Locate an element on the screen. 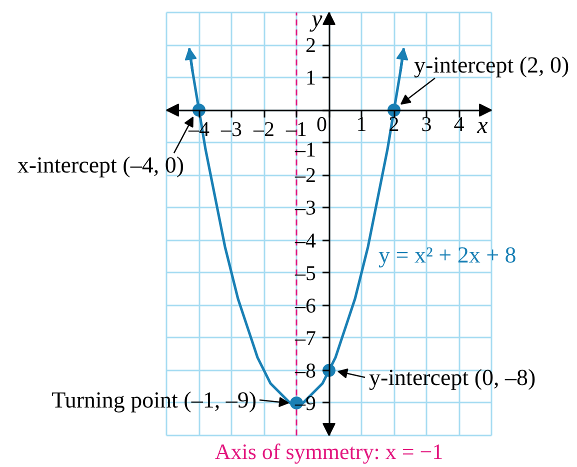  y-tick-label: –7 is located at coordinates (305, 338).